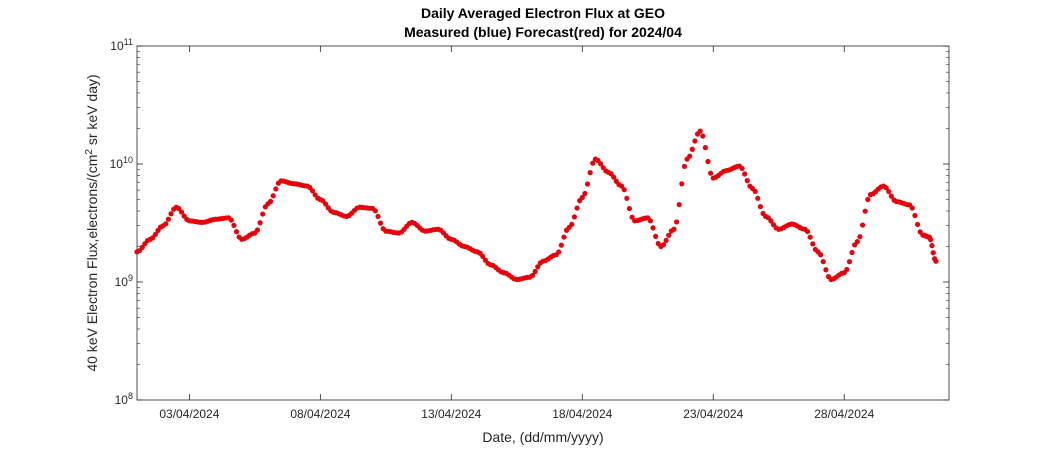 The height and width of the screenshot is (450, 1050). Describe the element at coordinates (92, 263) in the screenshot. I see `y-axis-label-main: 40 keV Electron Flux,electrons/(cm` at that location.